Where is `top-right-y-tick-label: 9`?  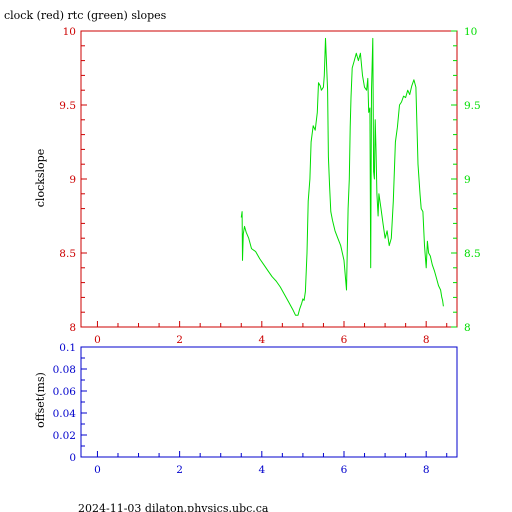 top-right-y-tick-label: 9 is located at coordinates (467, 180).